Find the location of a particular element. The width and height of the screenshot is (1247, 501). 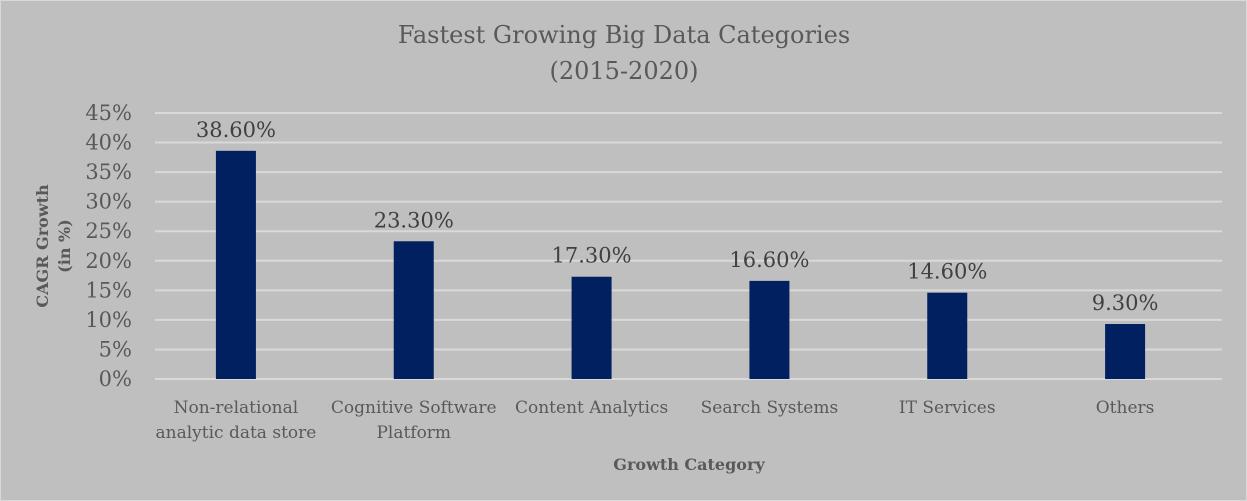

chart-title-line-1: Fastest Growing Big Data Categories is located at coordinates (624, 35).